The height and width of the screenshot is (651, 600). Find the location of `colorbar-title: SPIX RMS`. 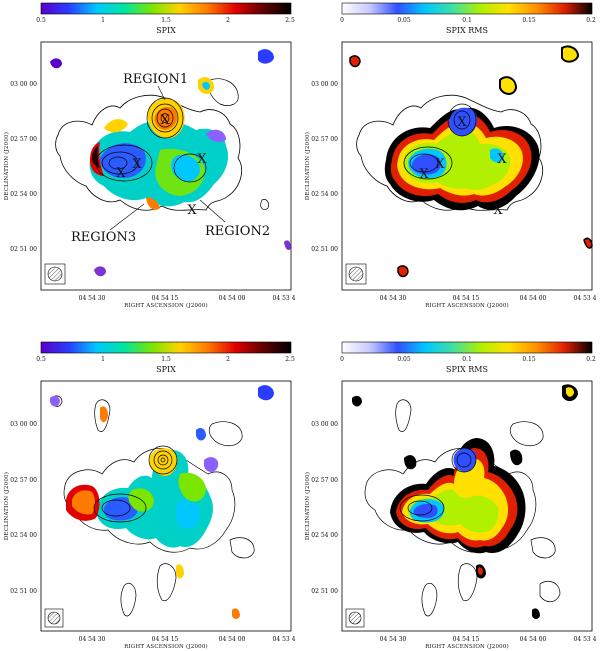

colorbar-title: SPIX RMS is located at coordinates (467, 369).